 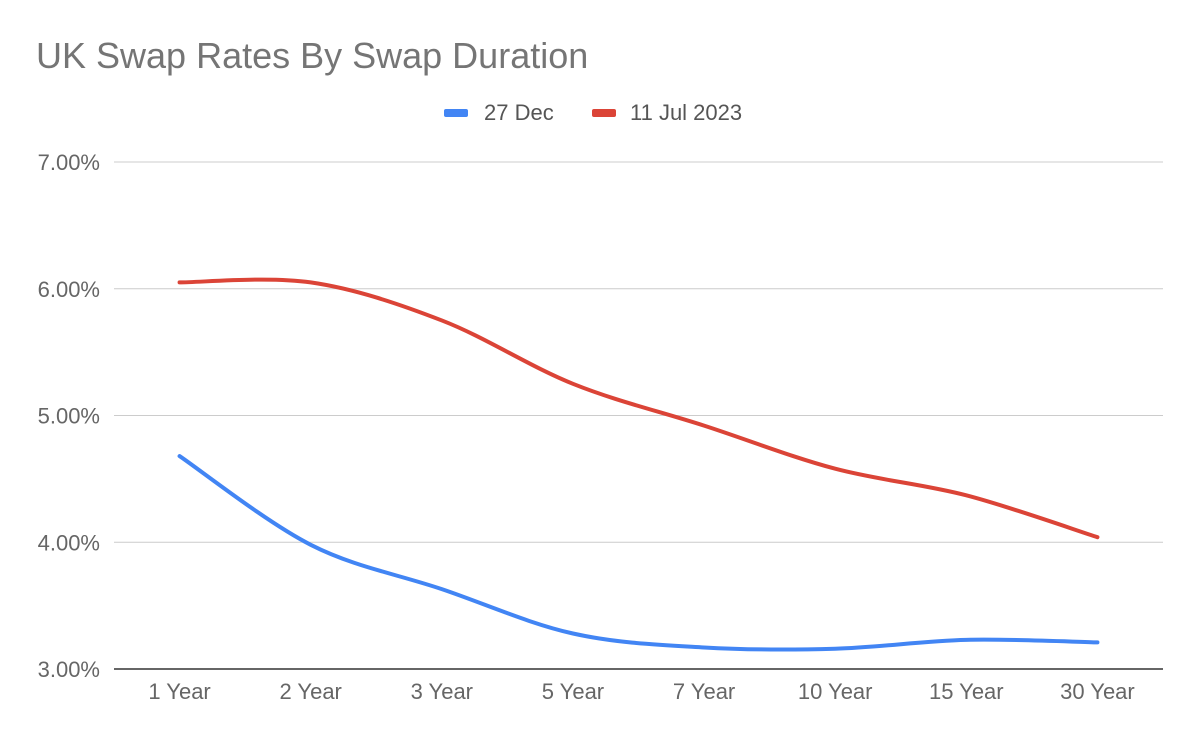 I want to click on x-tick-label: 5 Year, so click(x=573, y=691).